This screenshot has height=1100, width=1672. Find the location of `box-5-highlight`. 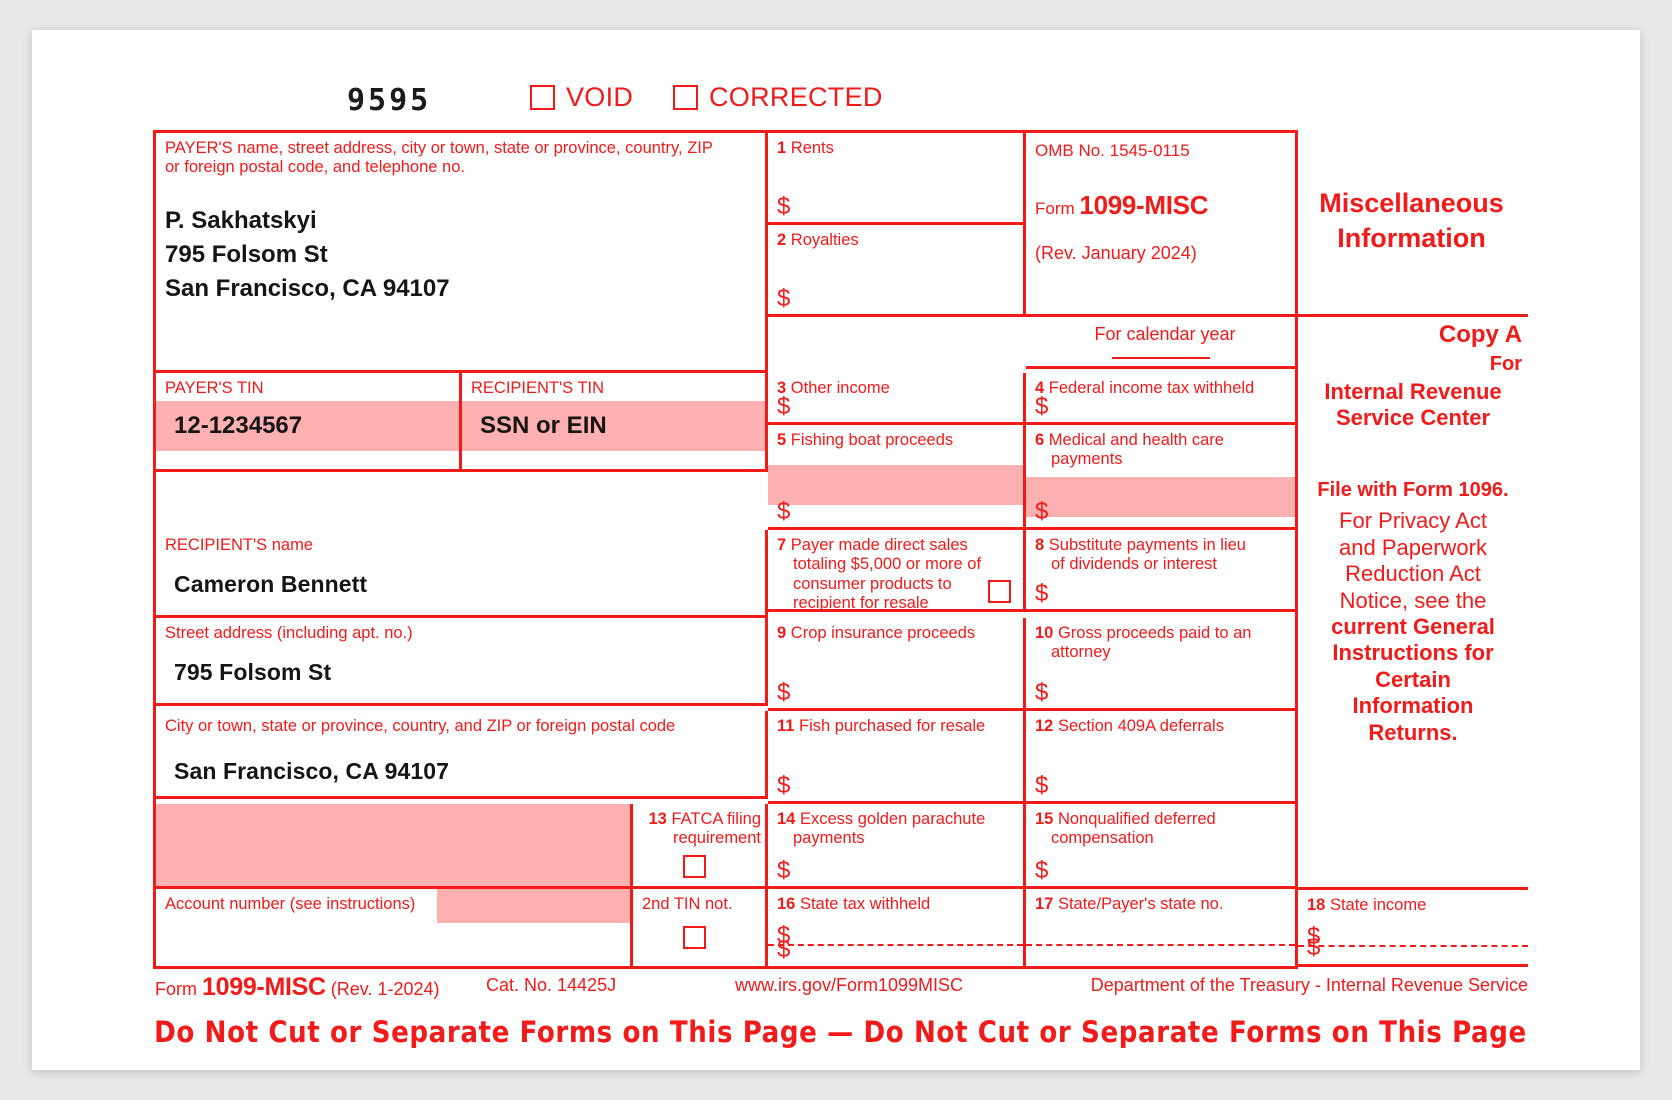

box-5-highlight is located at coordinates (895, 485).